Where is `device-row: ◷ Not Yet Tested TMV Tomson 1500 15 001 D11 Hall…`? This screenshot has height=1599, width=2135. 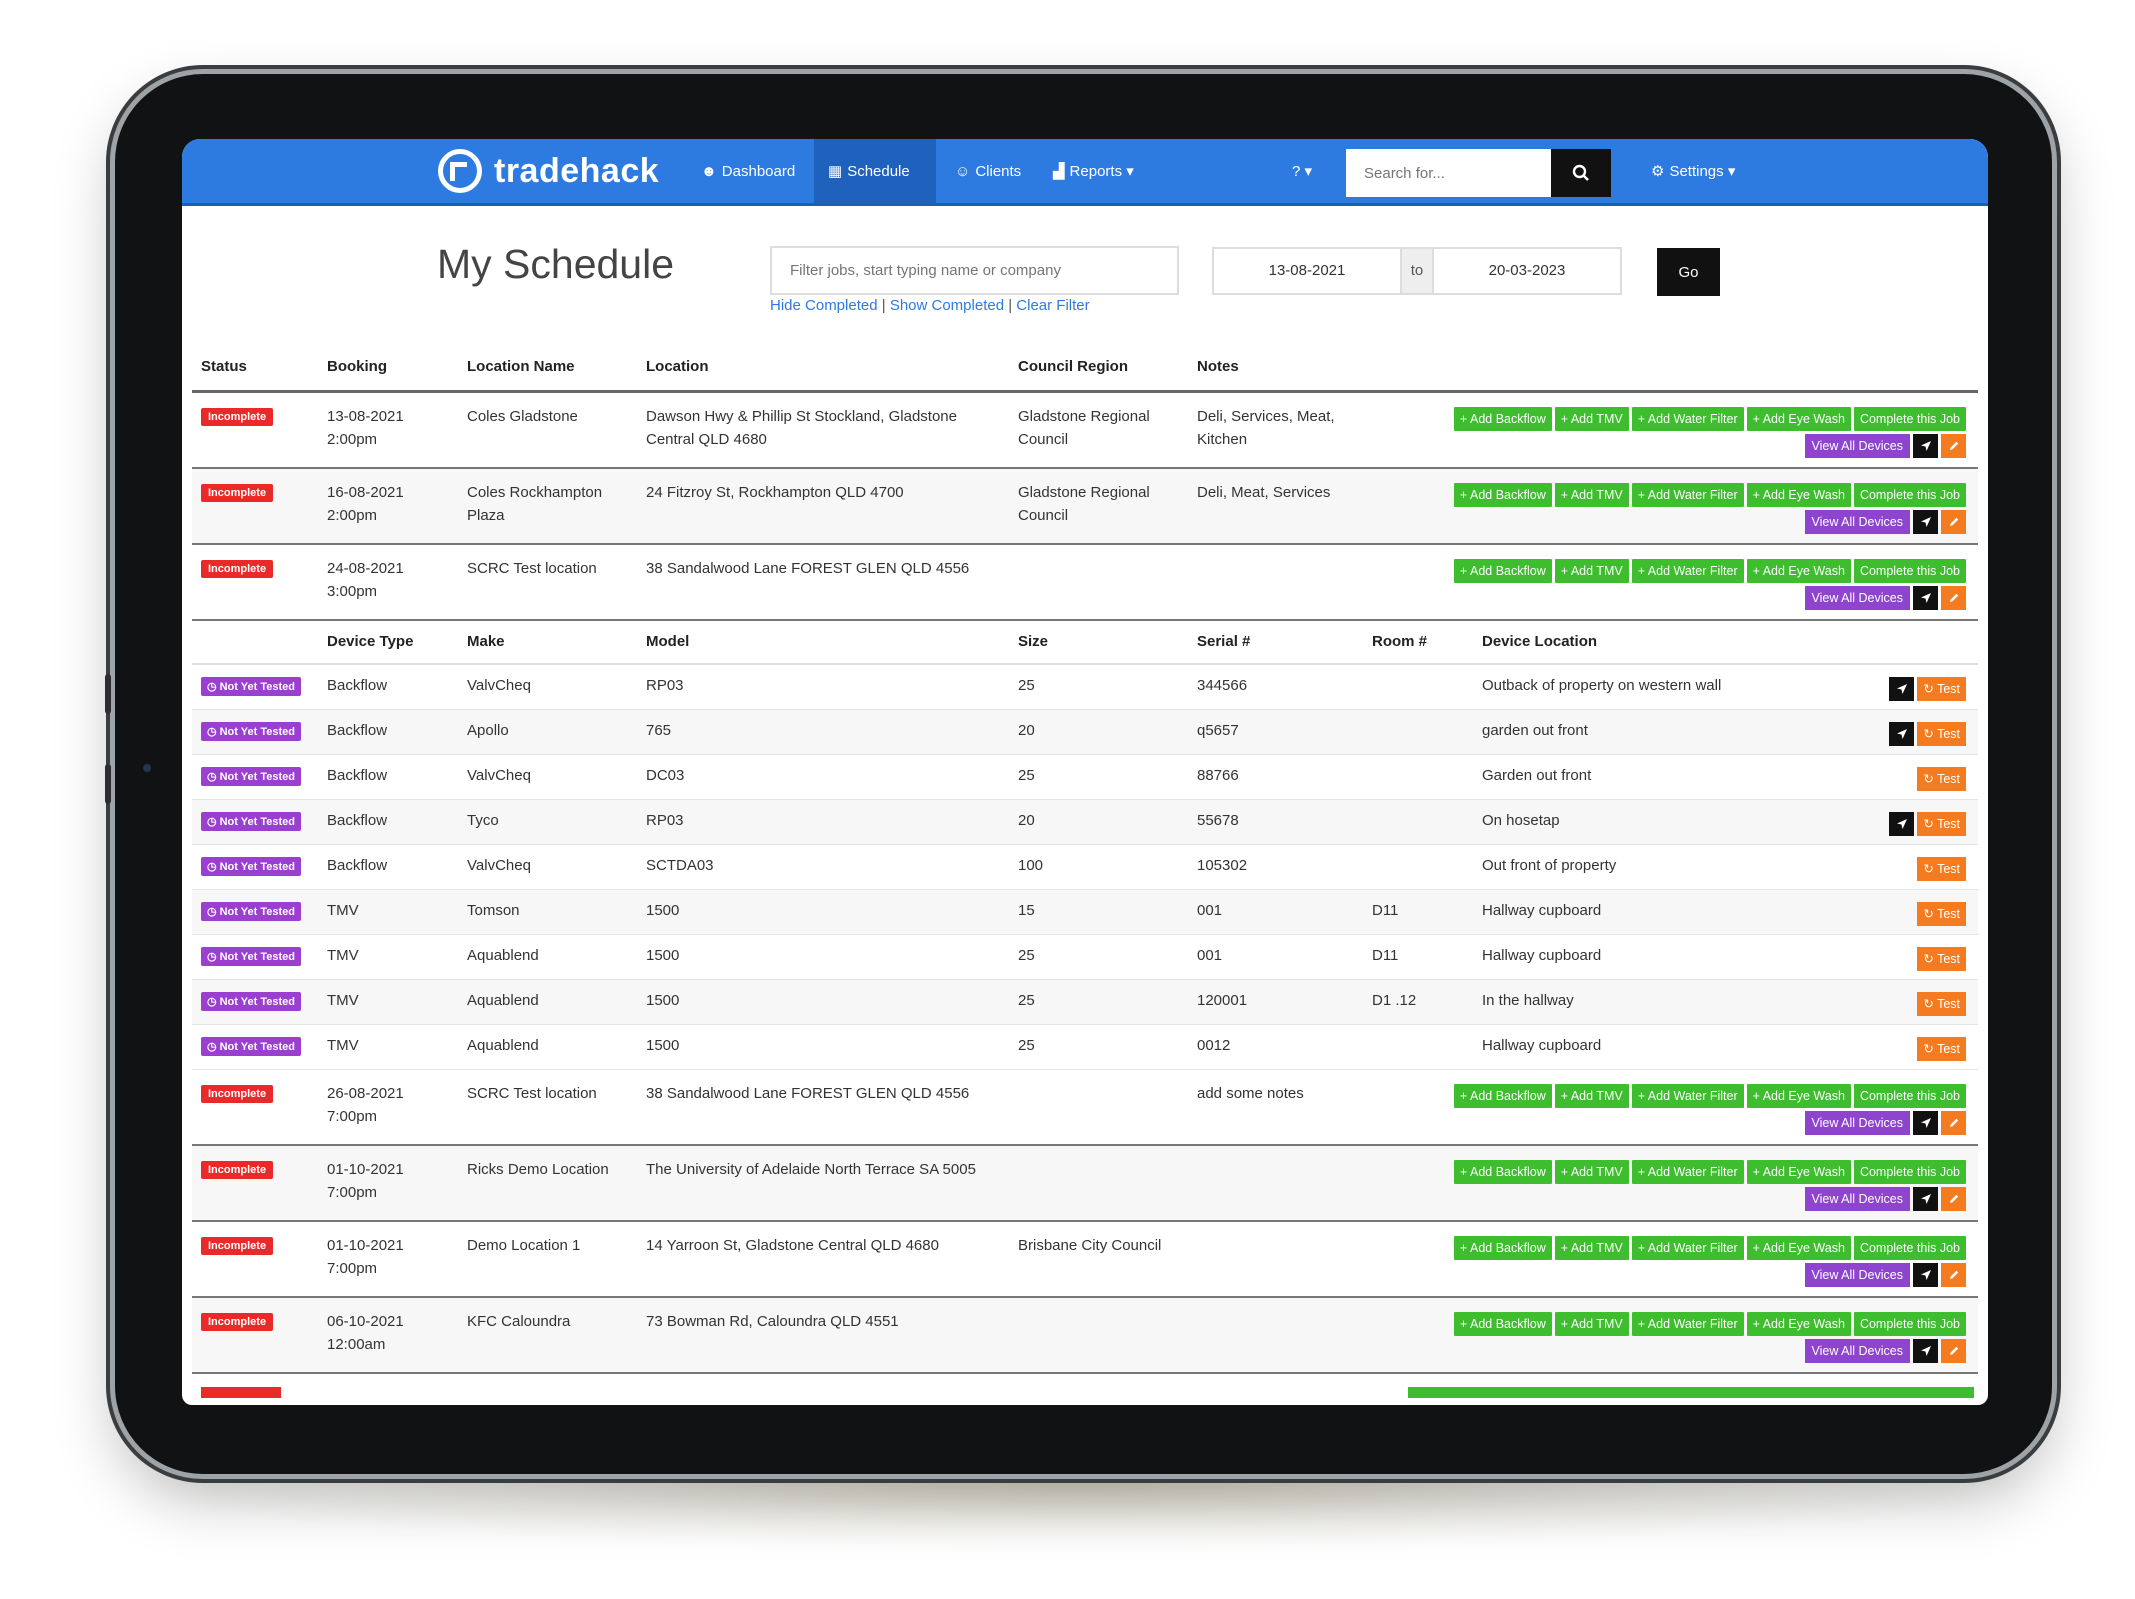
device-row: ◷ Not Yet Tested TMV Tomson 1500 15 001 D11 Hall… is located at coordinates (1085, 912).